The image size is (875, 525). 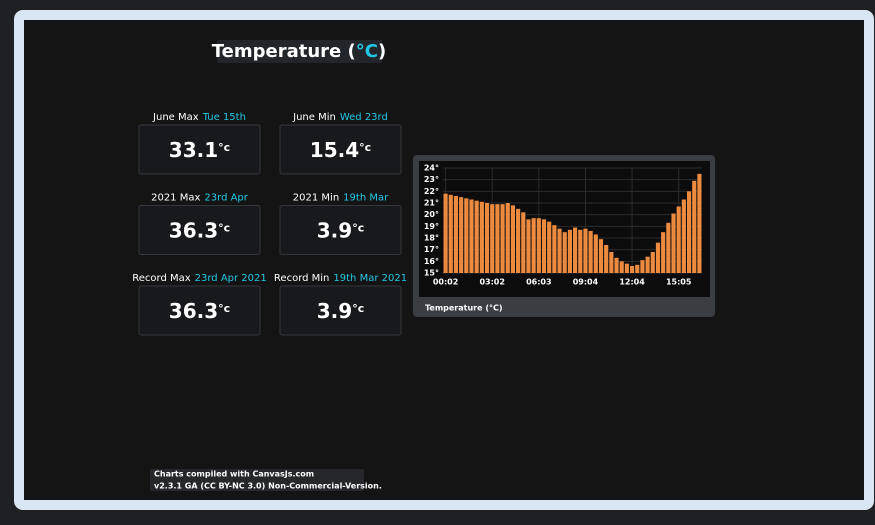 I want to click on footer-box, so click(x=257, y=480).